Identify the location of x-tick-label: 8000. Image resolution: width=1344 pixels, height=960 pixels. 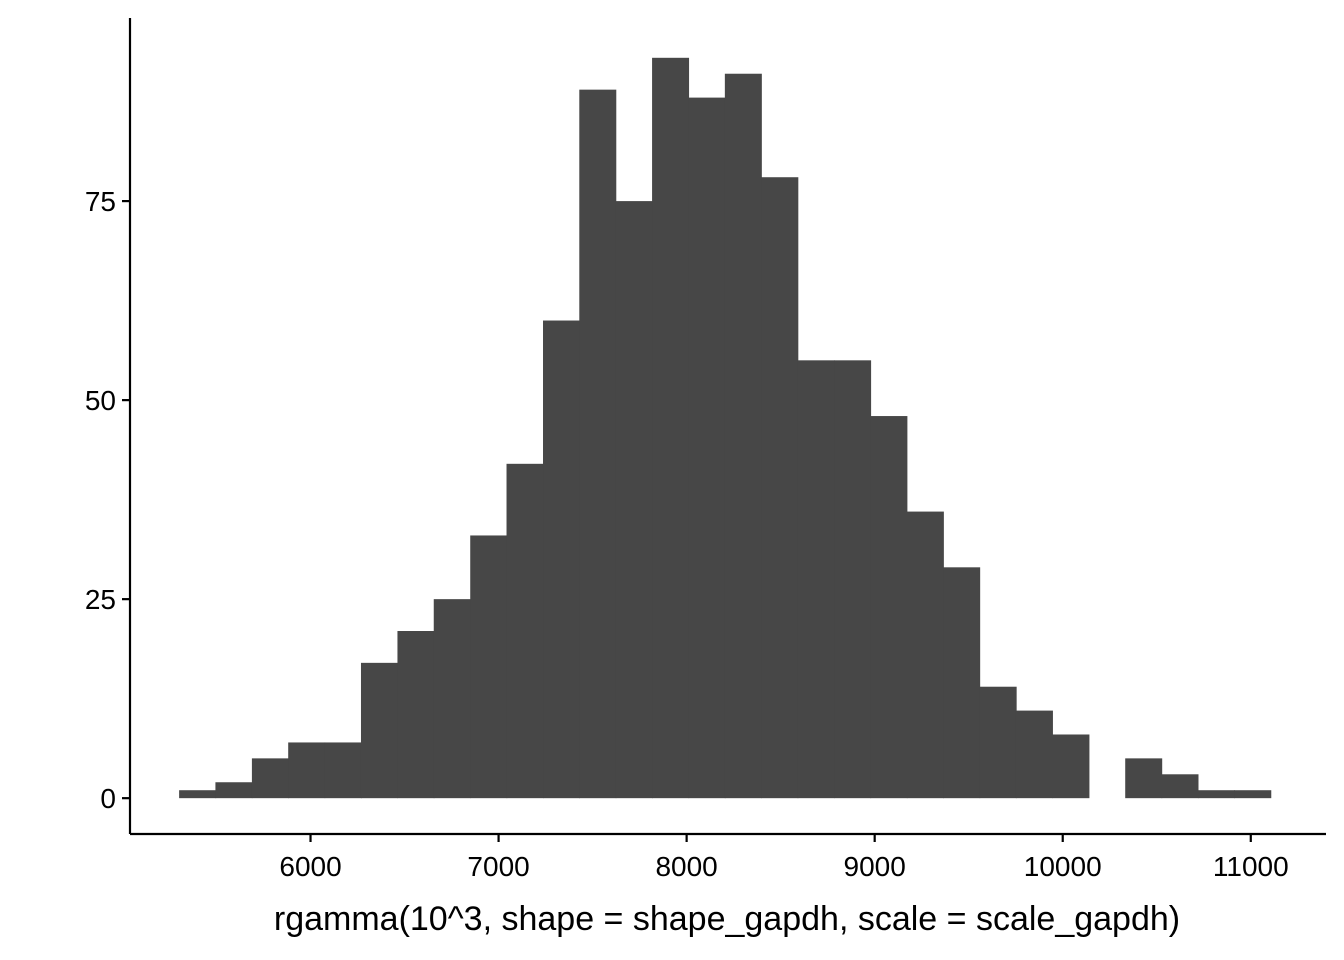
(686, 866).